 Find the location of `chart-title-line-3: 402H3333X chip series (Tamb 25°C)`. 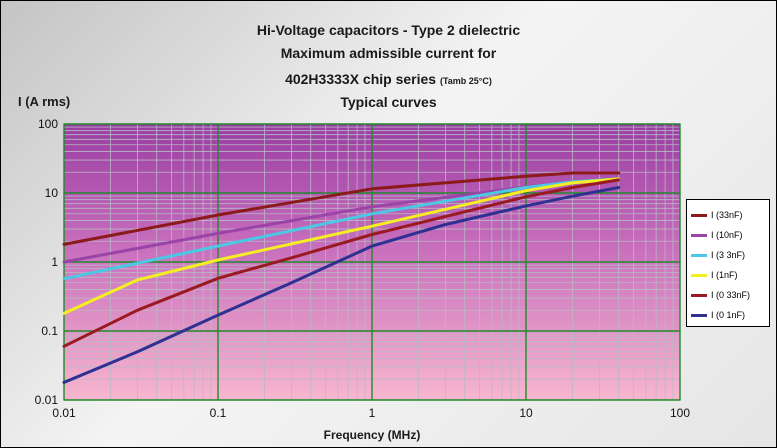

chart-title-line-3: 402H3333X chip series (Tamb 25°C) is located at coordinates (388, 79).